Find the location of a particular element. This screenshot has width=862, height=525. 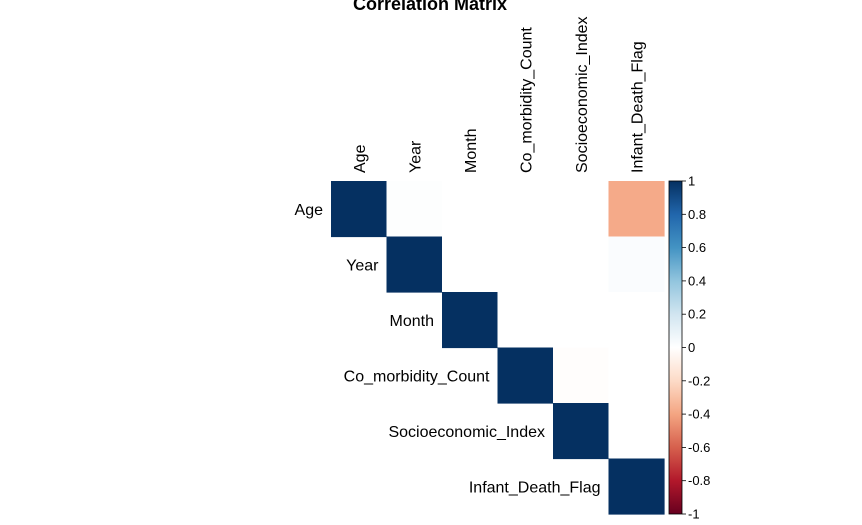

cell-Month-Month is located at coordinates (470, 320).